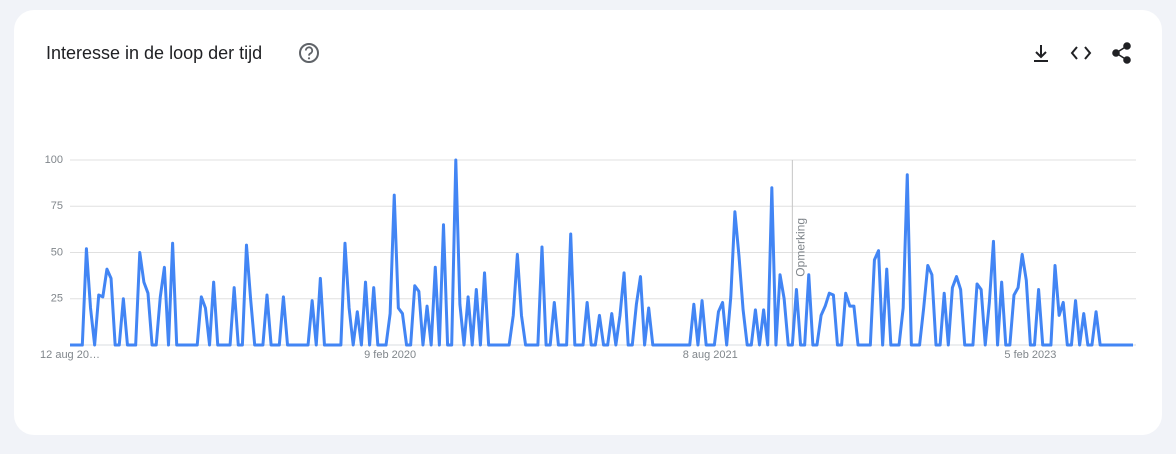 The image size is (1176, 454). Describe the element at coordinates (54, 160) in the screenshot. I see `y-tick-label: 100` at that location.